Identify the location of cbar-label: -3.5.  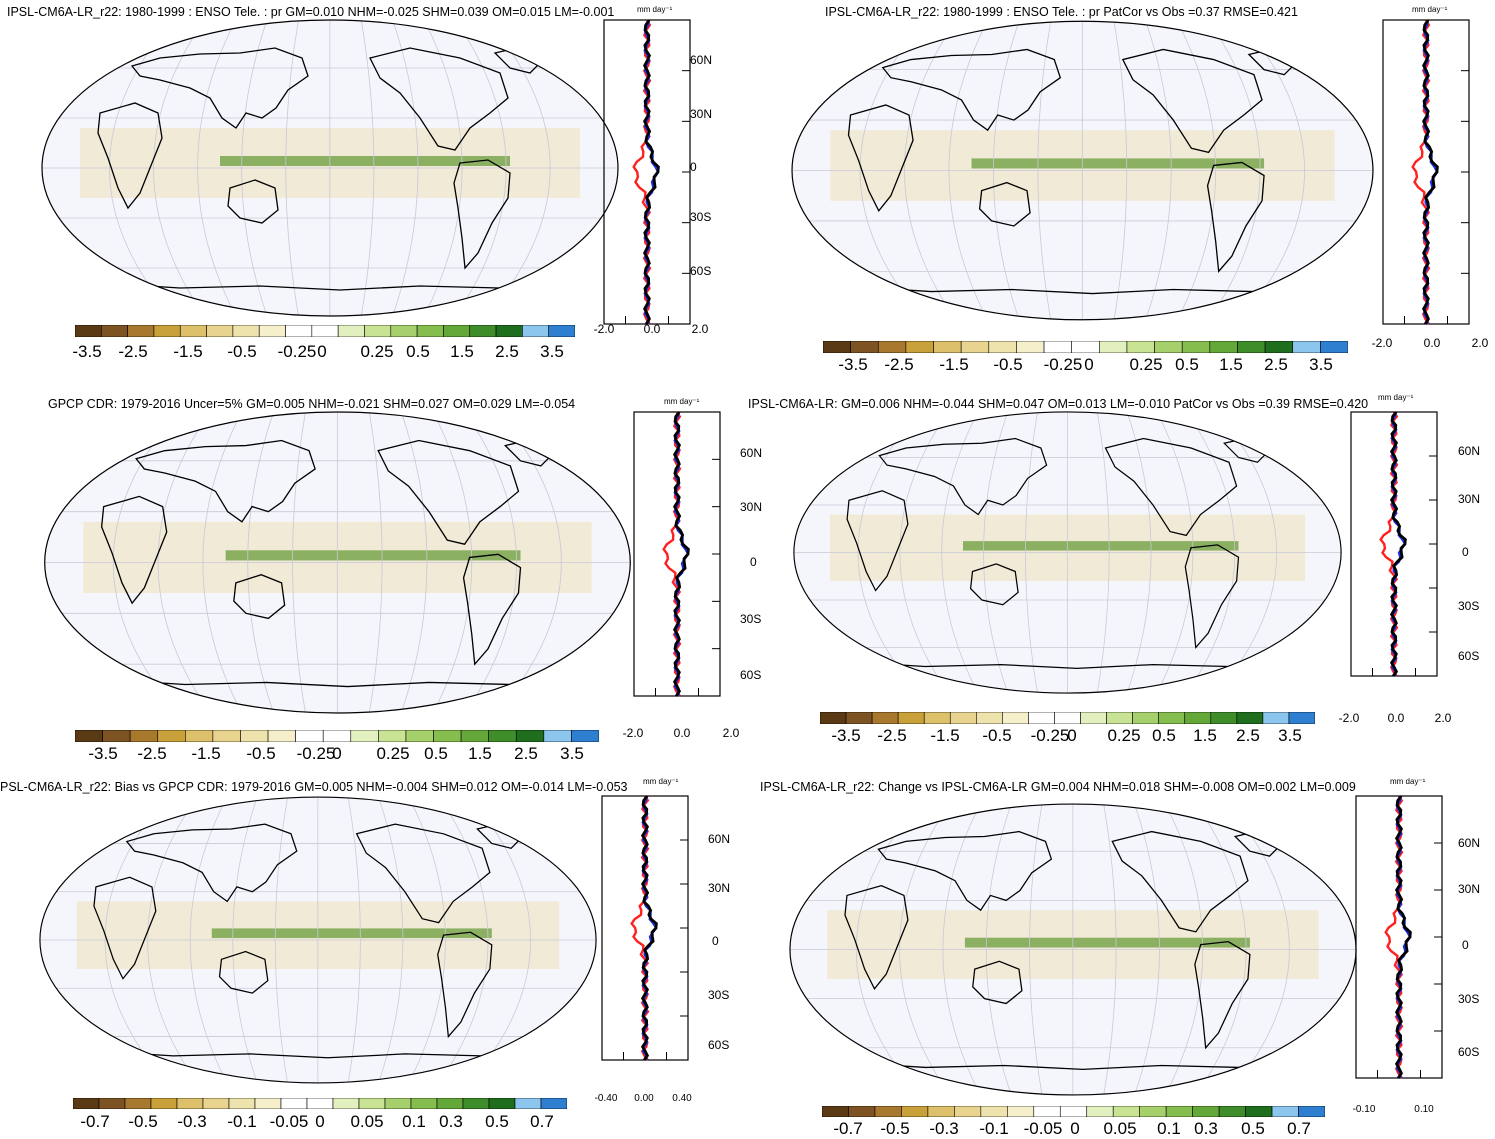
(853, 364).